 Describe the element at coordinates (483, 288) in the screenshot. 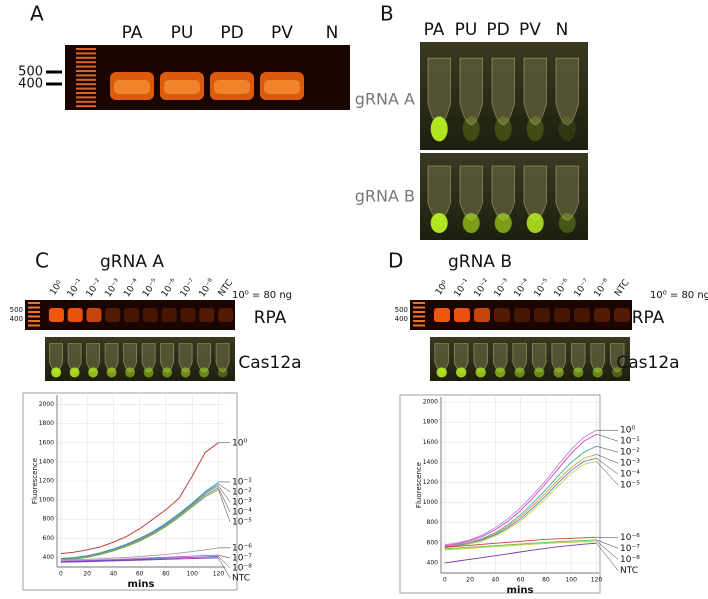

I see `lane-label: 10⁻²` at that location.